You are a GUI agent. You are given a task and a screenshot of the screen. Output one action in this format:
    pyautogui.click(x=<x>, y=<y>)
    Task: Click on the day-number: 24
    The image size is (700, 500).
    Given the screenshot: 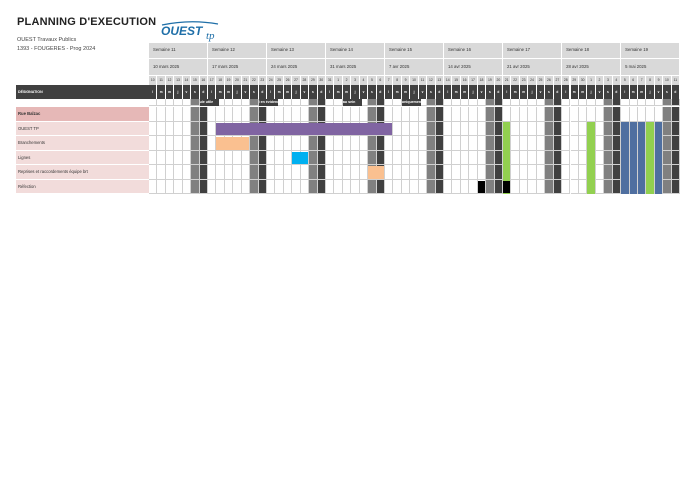 What is the action you would take?
    pyautogui.click(x=271, y=80)
    